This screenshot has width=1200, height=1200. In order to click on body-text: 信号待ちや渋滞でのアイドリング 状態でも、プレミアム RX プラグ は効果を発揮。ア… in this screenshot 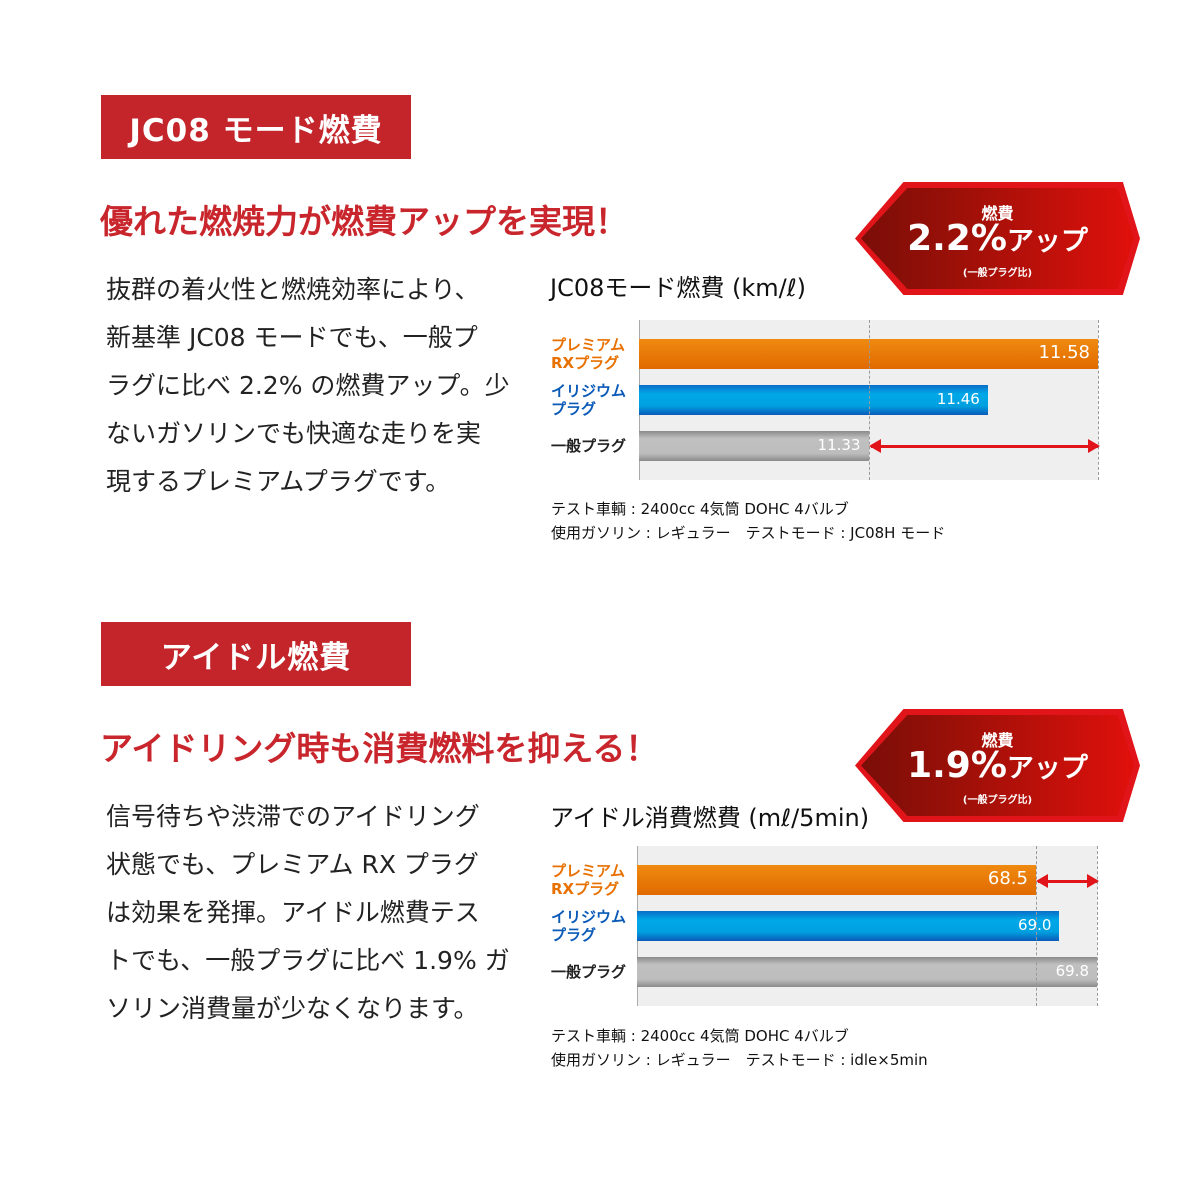, I will do `click(311, 913)`.